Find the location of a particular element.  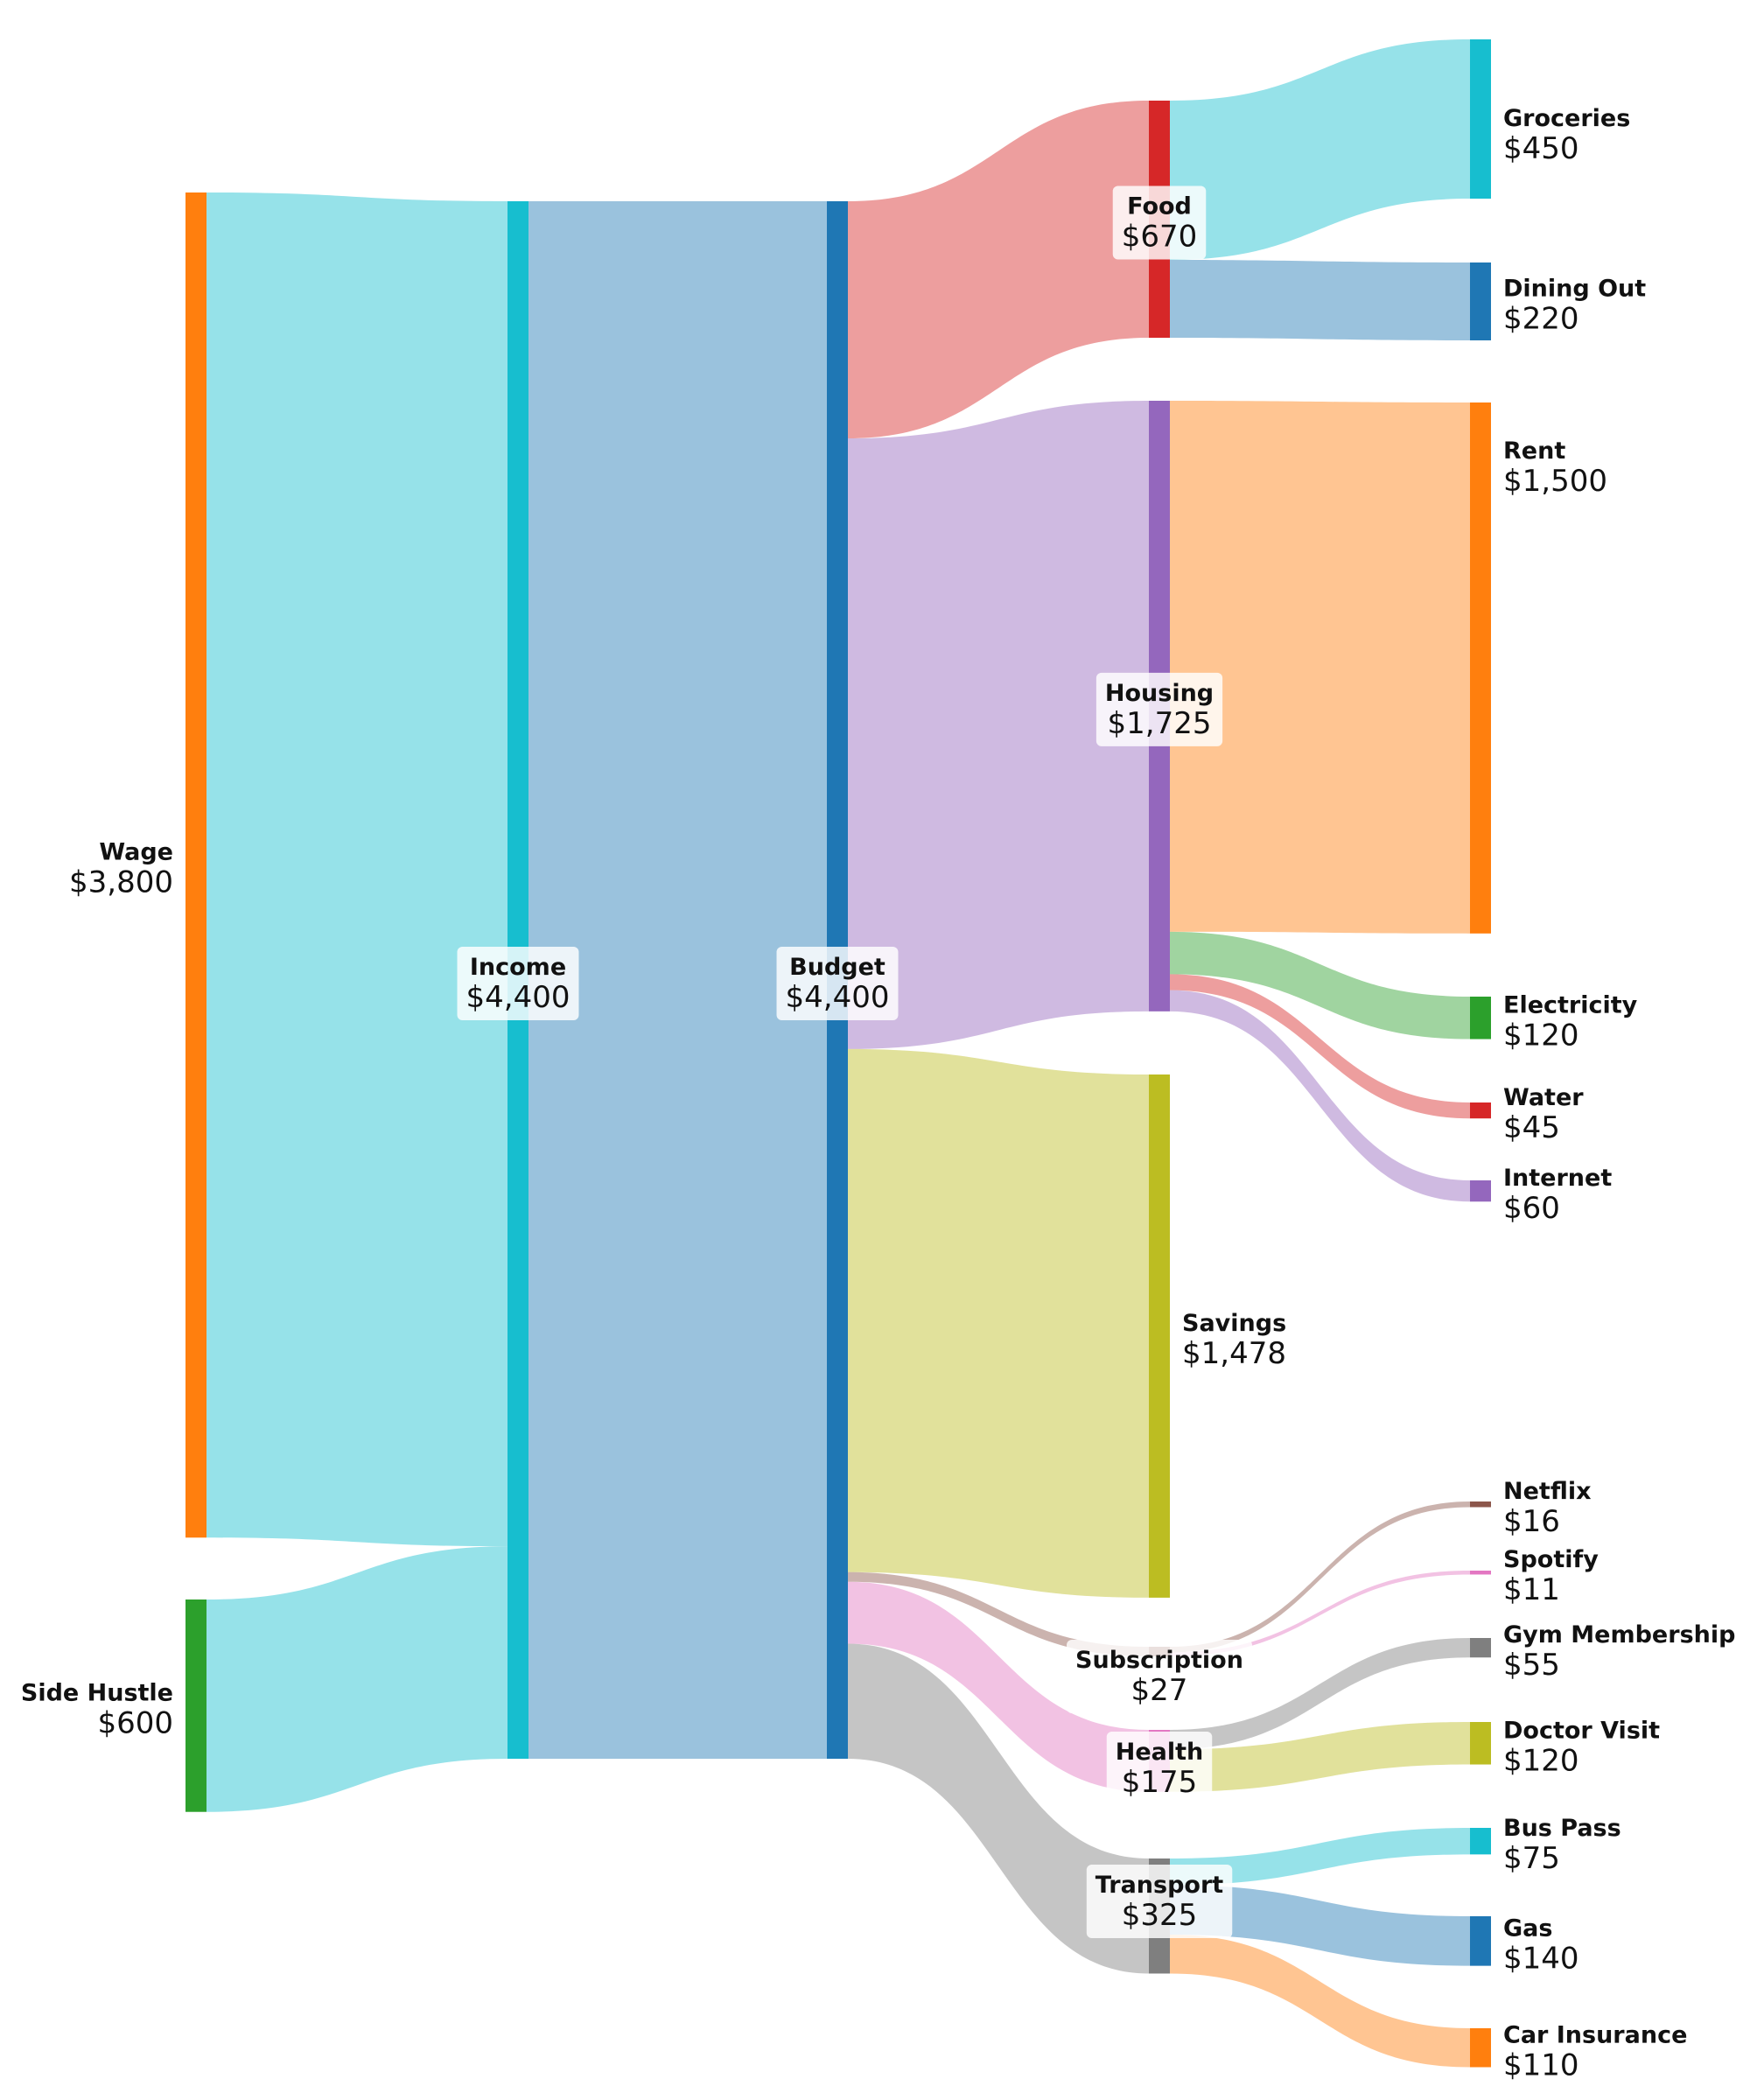

node-gas is located at coordinates (1480, 1941).